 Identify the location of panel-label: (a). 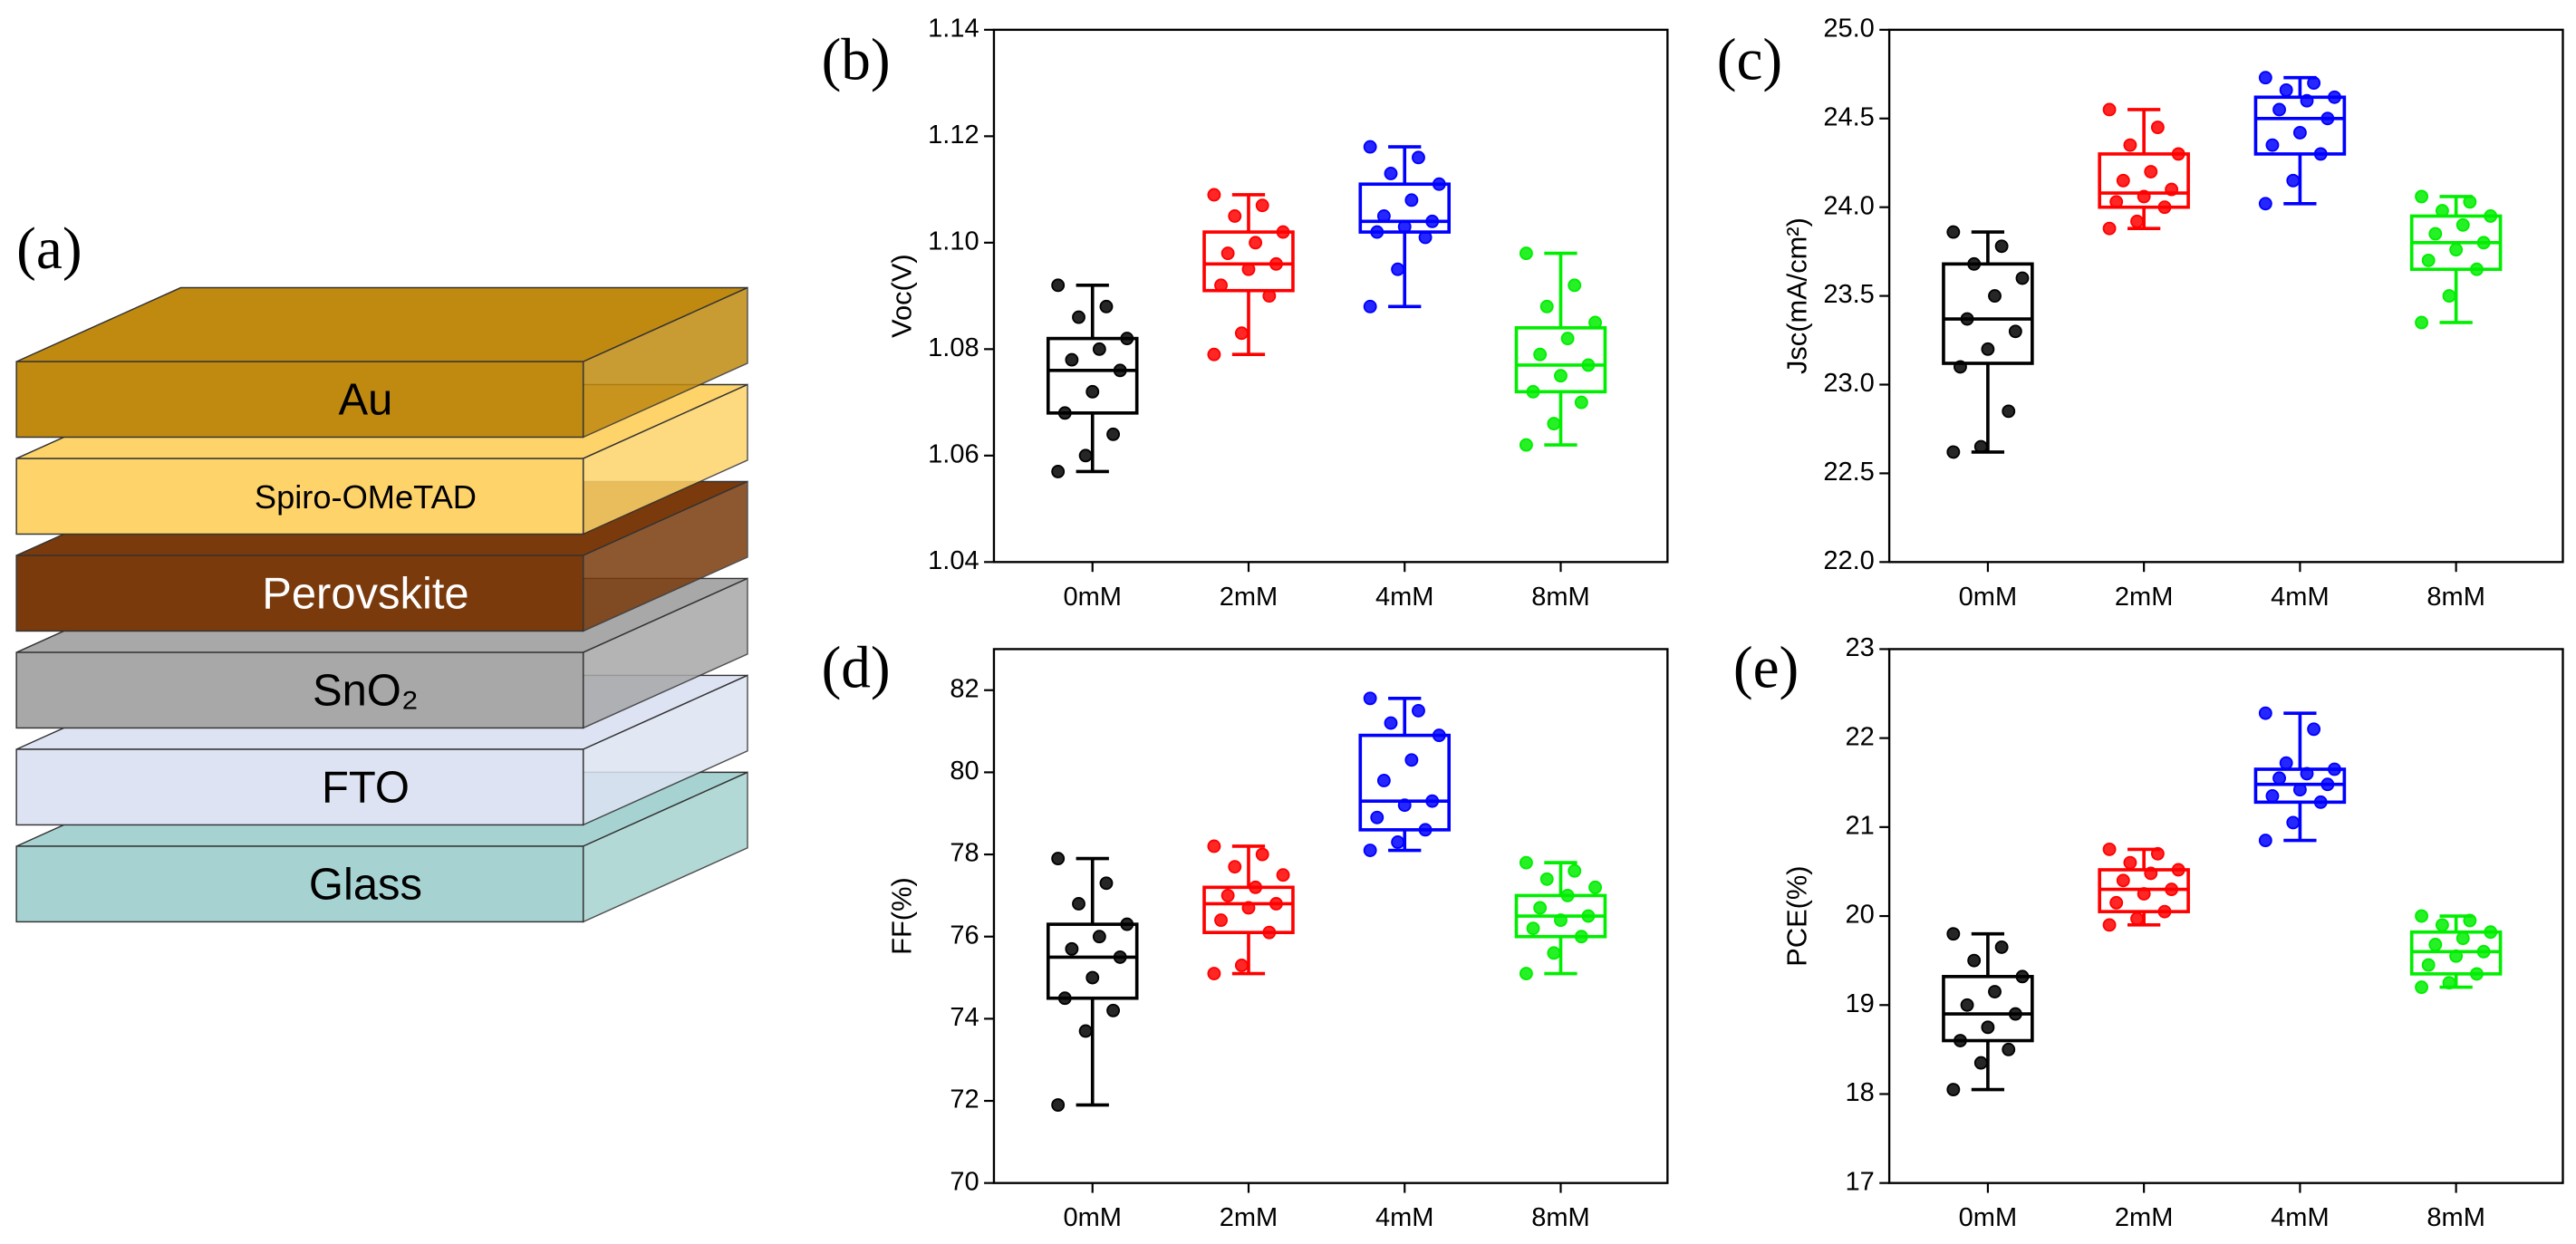
(49, 250).